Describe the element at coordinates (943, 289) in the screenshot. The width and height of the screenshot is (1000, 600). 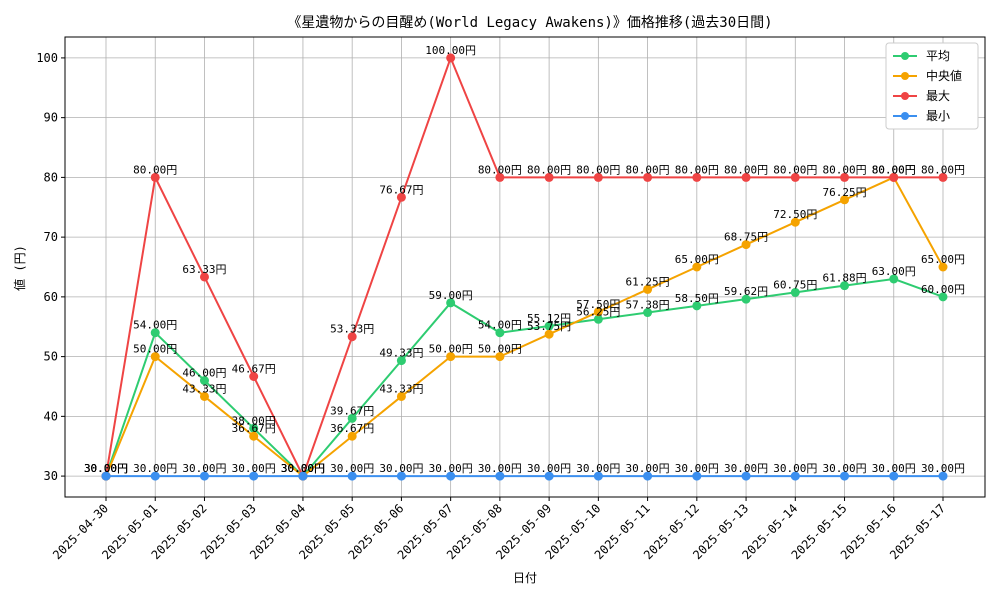
I see `data-label: 60.00円` at that location.